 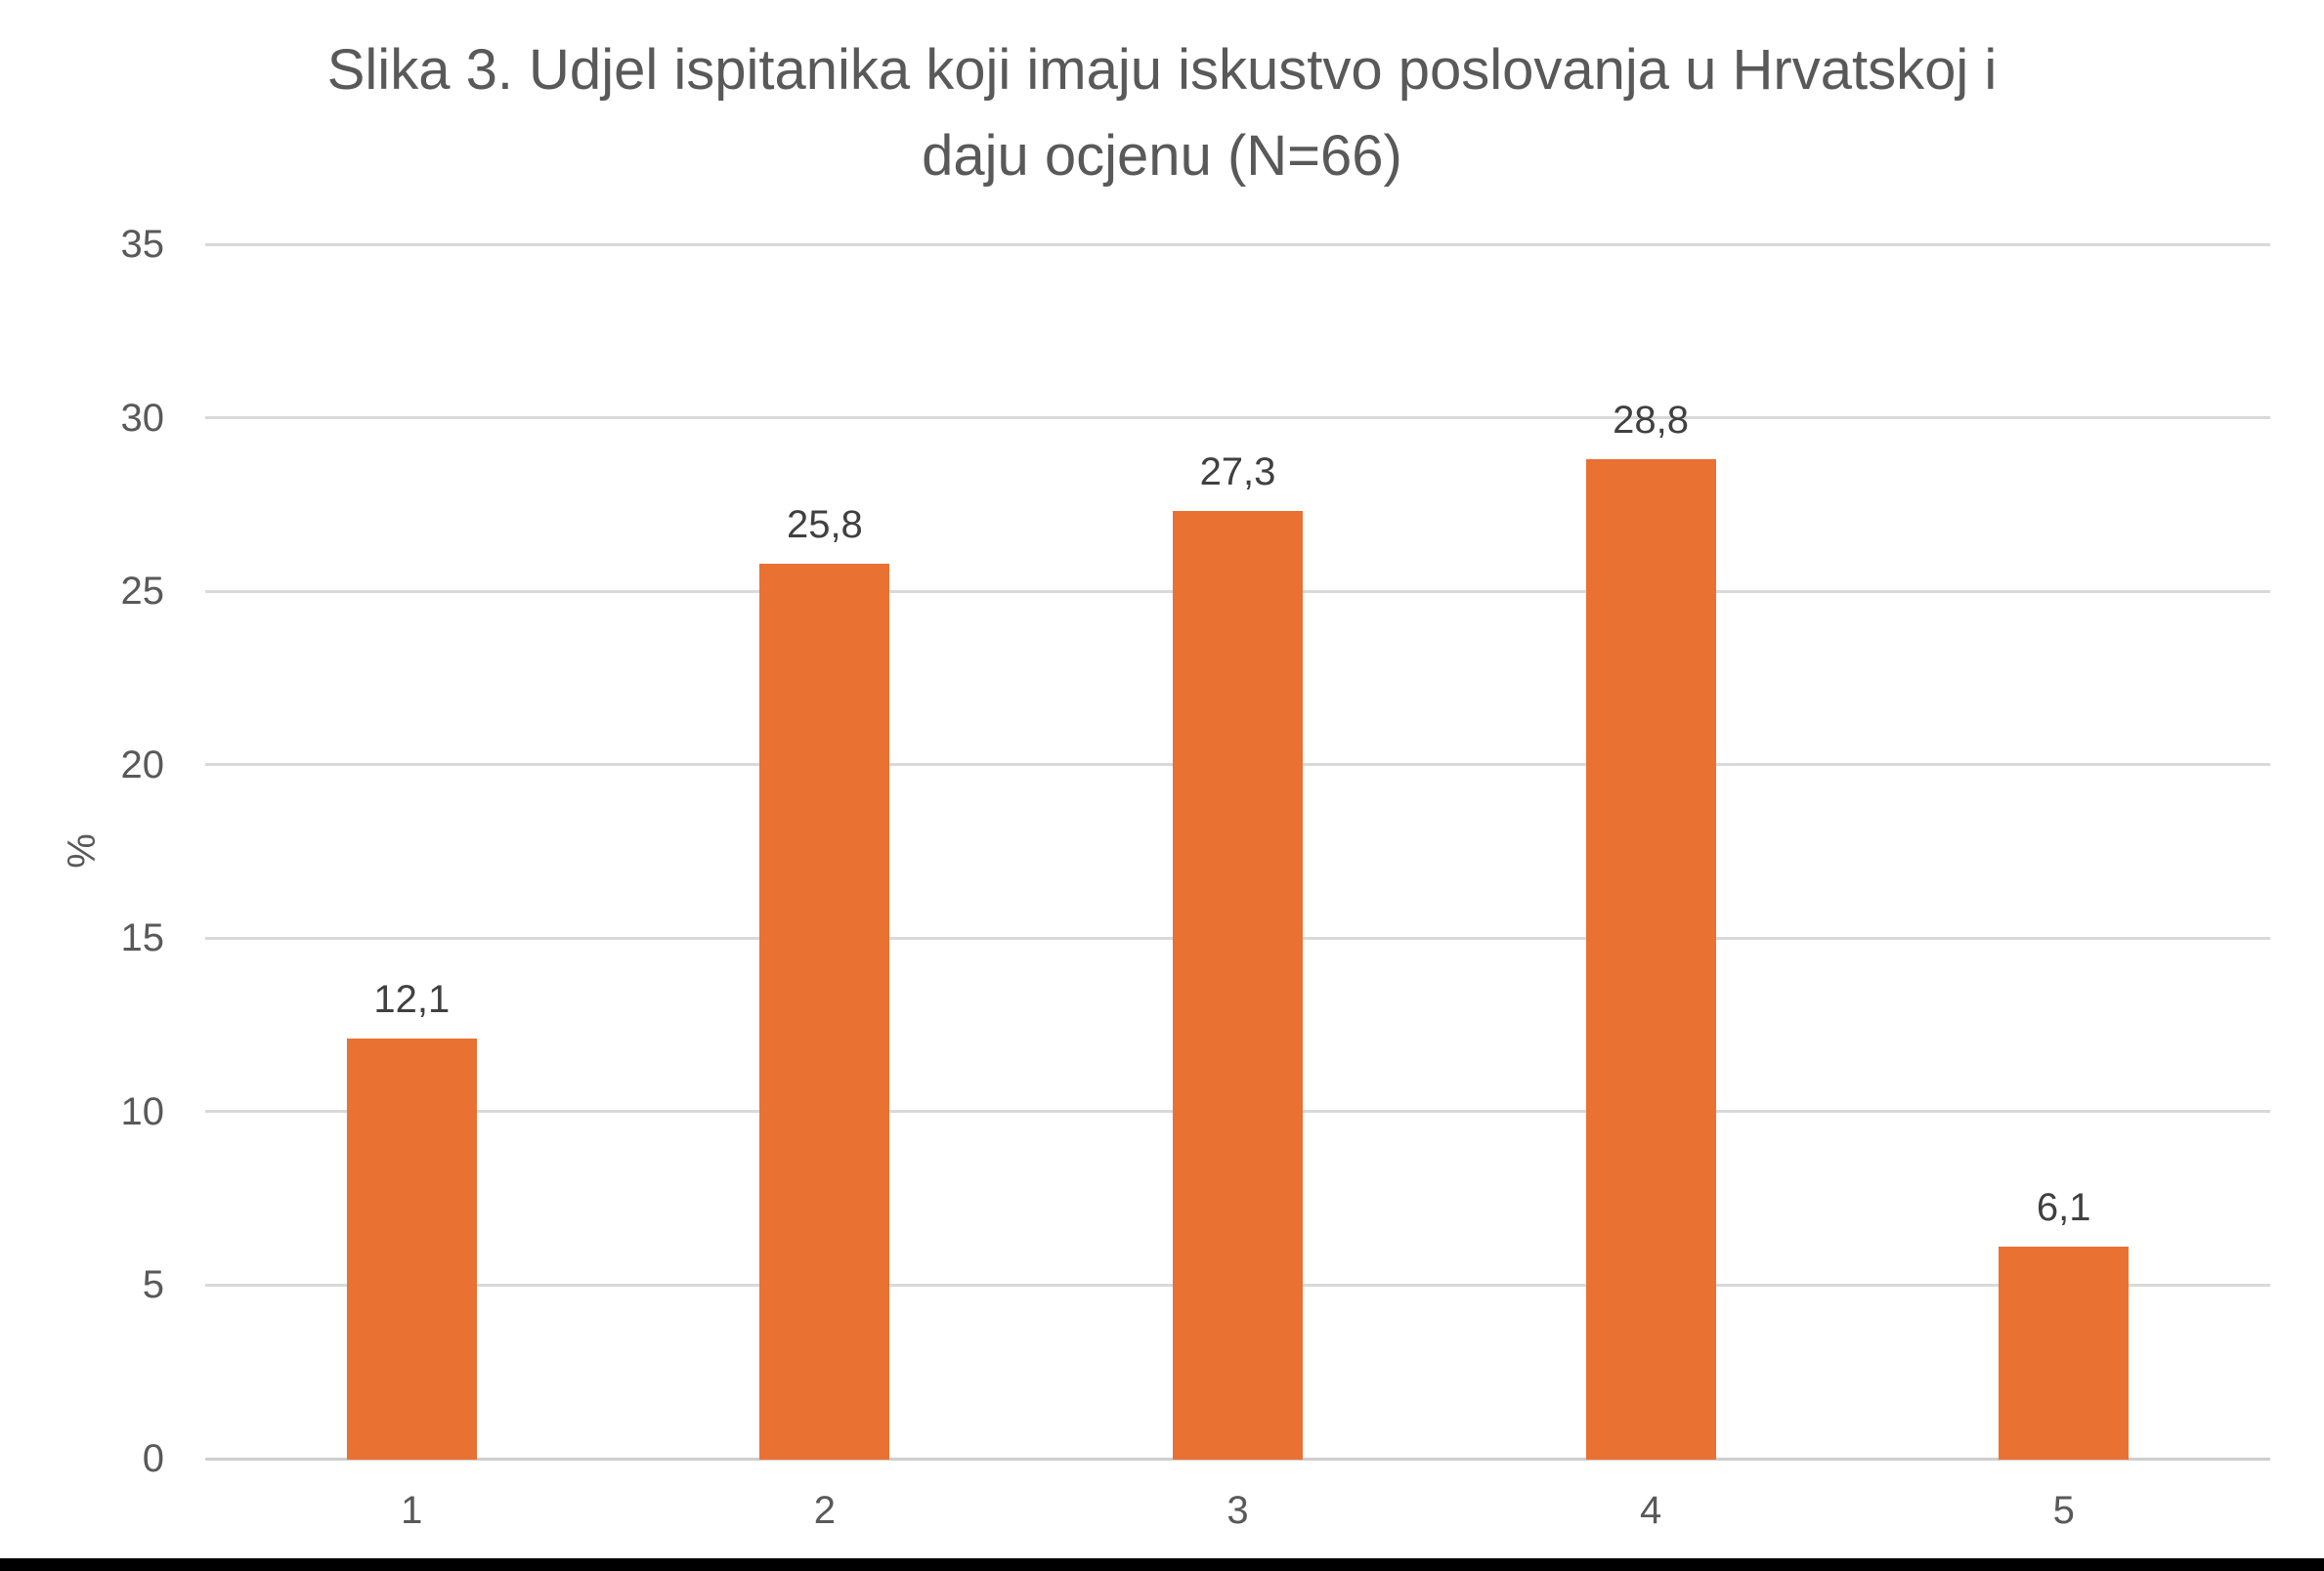 I want to click on x-category-label: 3, so click(x=1238, y=1511).